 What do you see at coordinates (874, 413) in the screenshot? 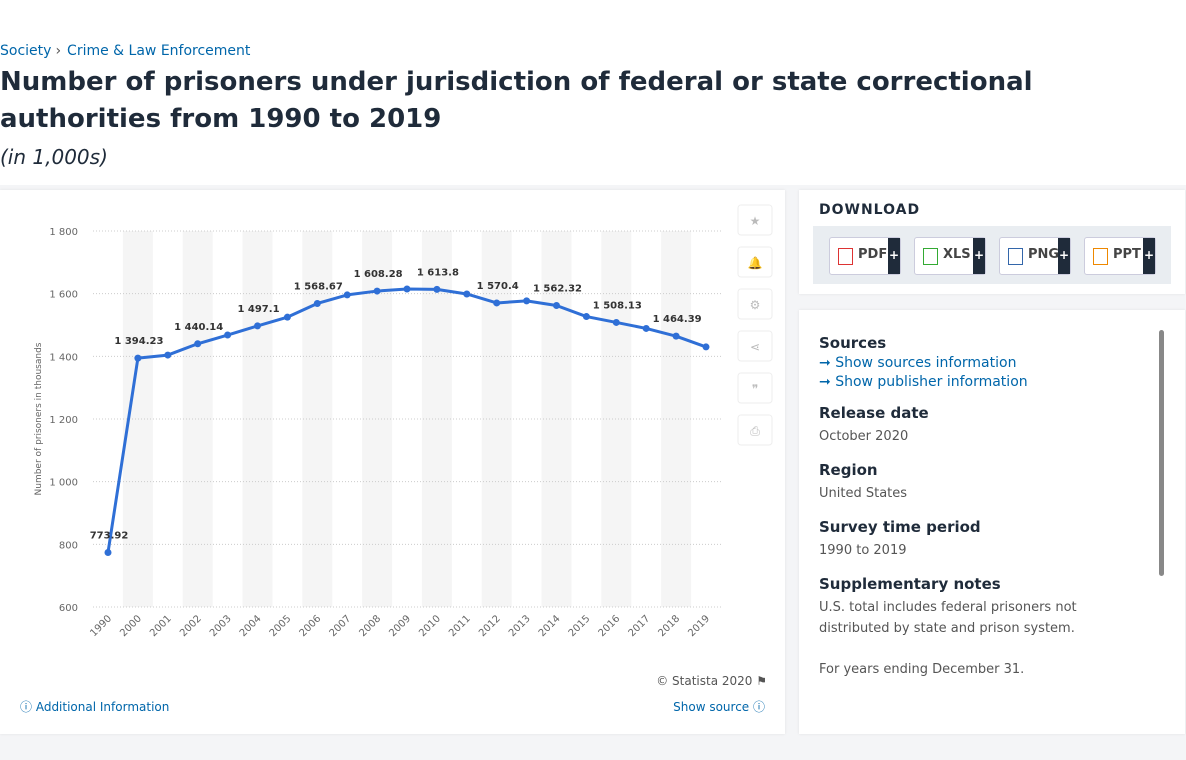
I see `details-heading: Release date` at bounding box center [874, 413].